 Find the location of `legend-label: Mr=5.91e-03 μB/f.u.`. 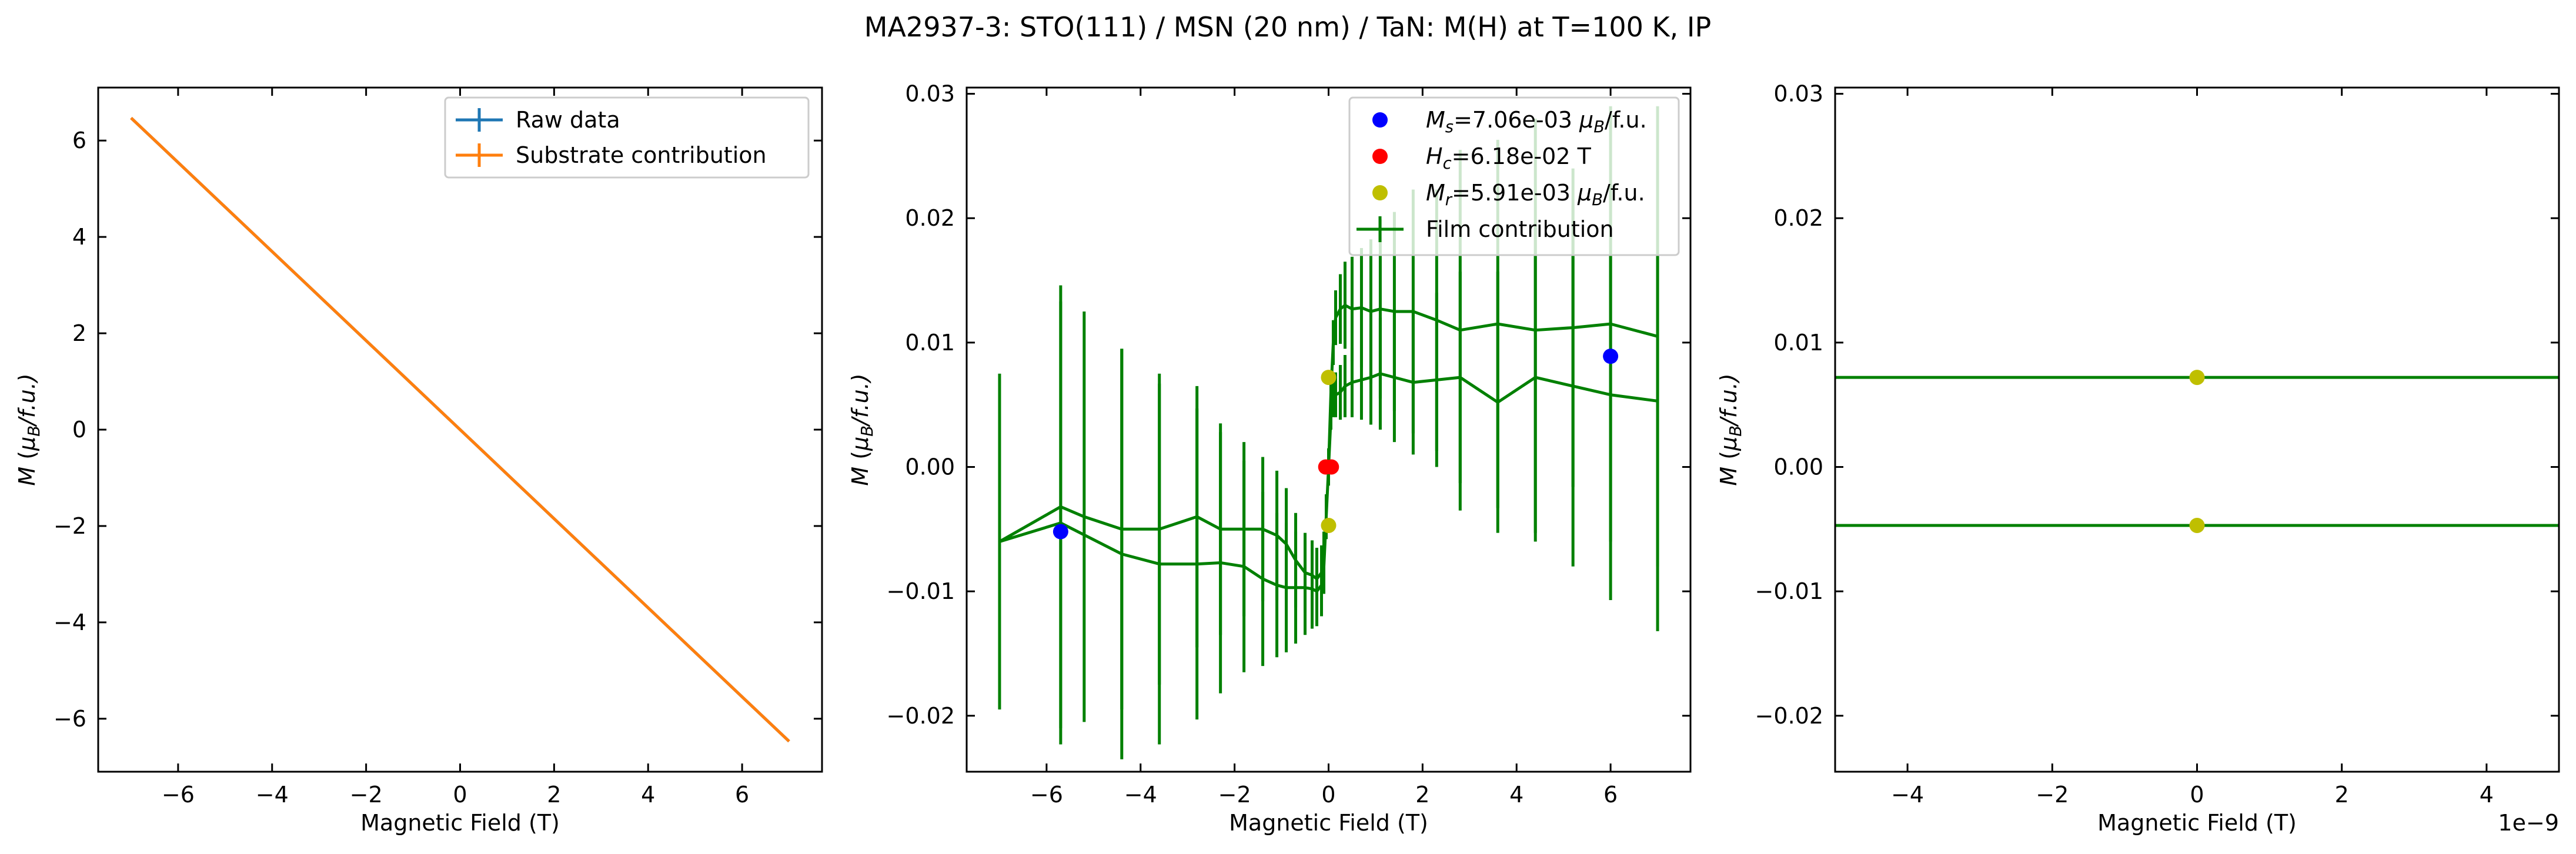

legend-label: Mr=5.91e-03 μB/f.u. is located at coordinates (1535, 194).